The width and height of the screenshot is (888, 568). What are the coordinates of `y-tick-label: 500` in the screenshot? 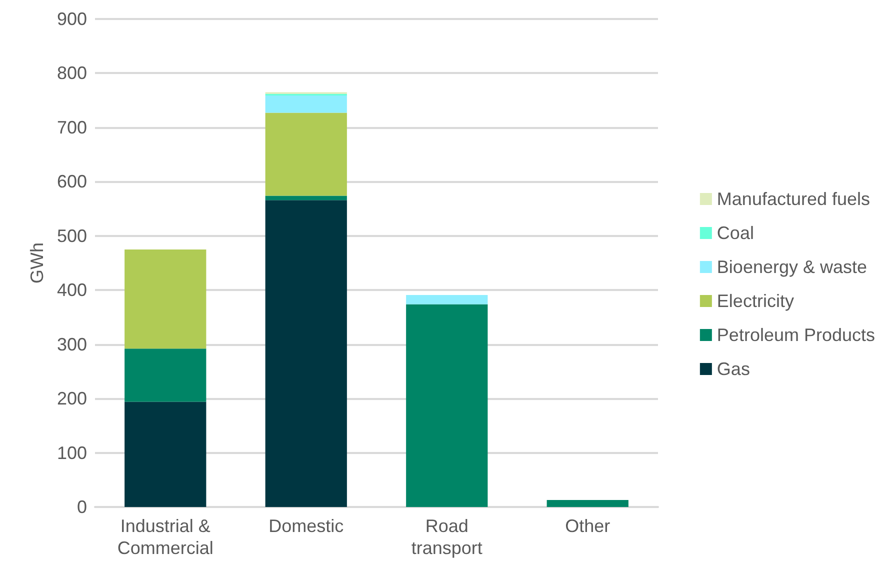 It's located at (71, 236).